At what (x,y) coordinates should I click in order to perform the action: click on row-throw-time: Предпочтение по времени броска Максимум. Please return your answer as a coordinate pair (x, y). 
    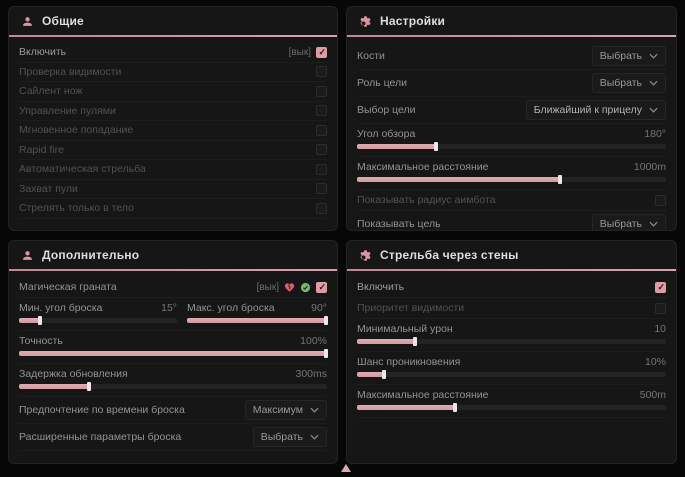
    Looking at the image, I should click on (173, 410).